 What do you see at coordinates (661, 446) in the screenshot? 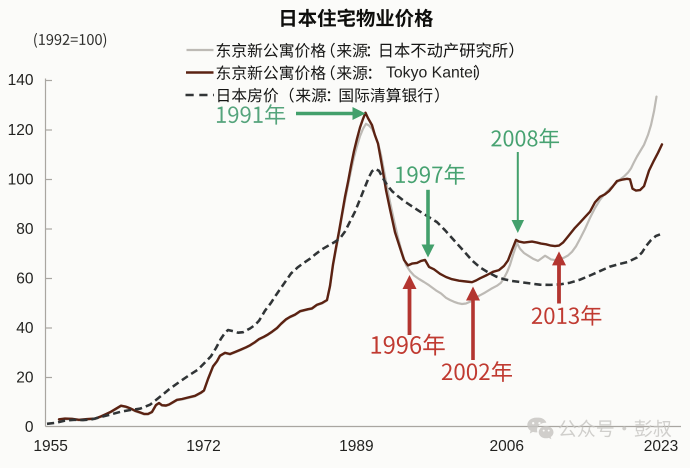
I see `svg-text: 2023` at bounding box center [661, 446].